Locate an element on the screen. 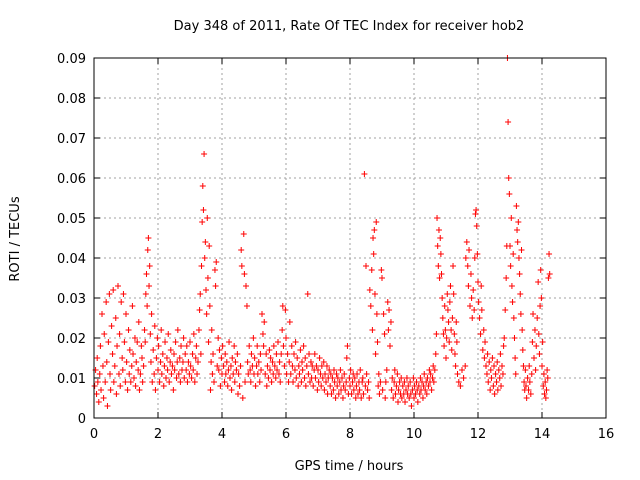  x-axis-label: GPS time / hours is located at coordinates (349, 466).